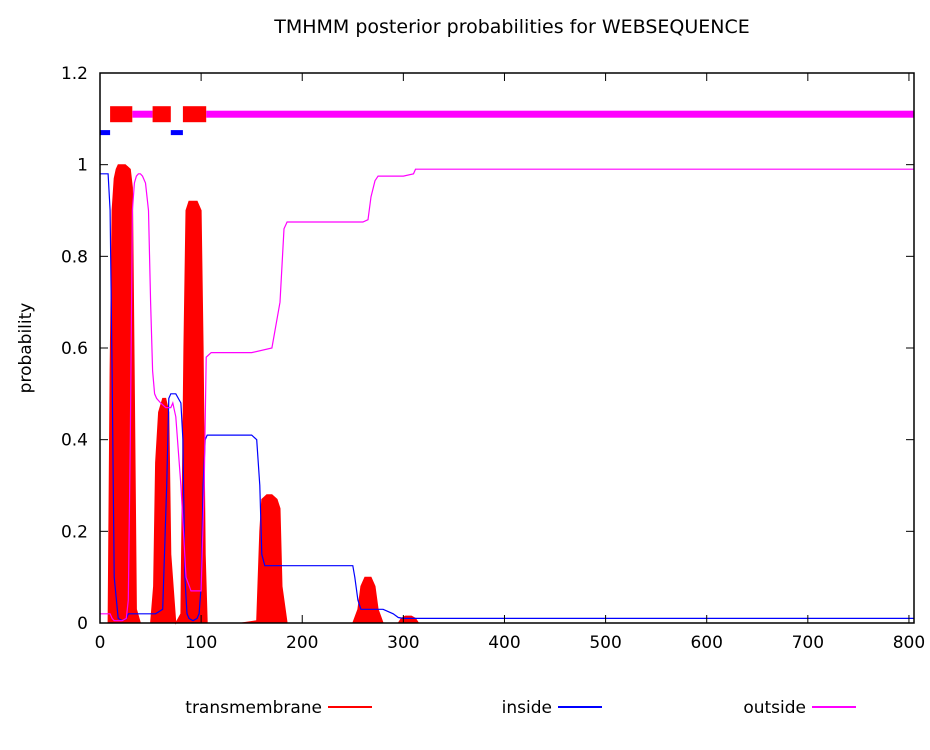  What do you see at coordinates (909, 643) in the screenshot?
I see `x-tick-label: 800` at bounding box center [909, 643].